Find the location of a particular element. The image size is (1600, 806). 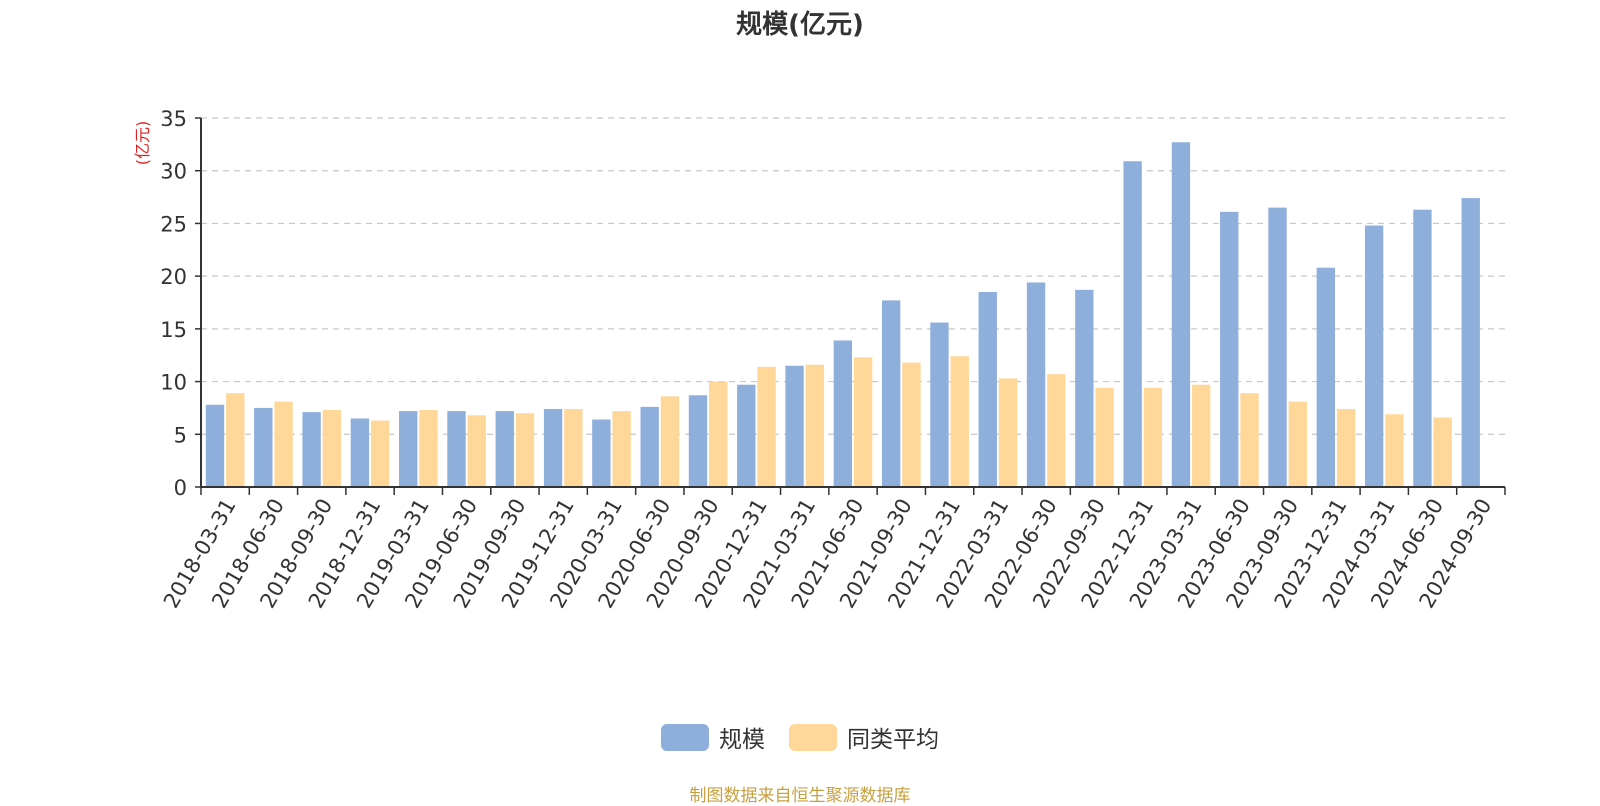

y-tick-label: 30 is located at coordinates (173, 172).